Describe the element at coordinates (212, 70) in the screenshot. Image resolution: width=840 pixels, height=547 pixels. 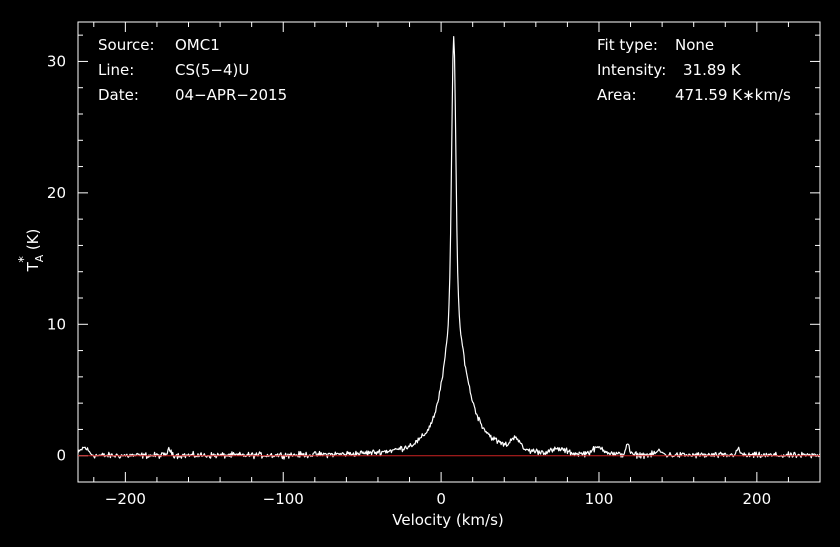
I see `info-line-value: CS(5−4)U` at that location.